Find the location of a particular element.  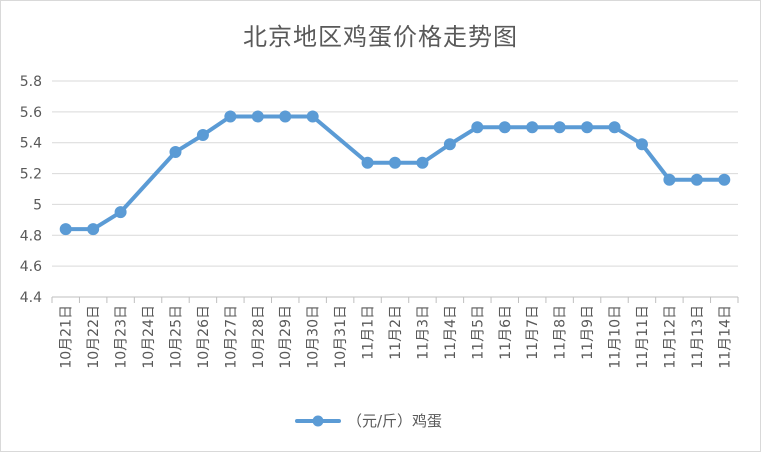

x-tick-label: 11月11日 is located at coordinates (643, 337).